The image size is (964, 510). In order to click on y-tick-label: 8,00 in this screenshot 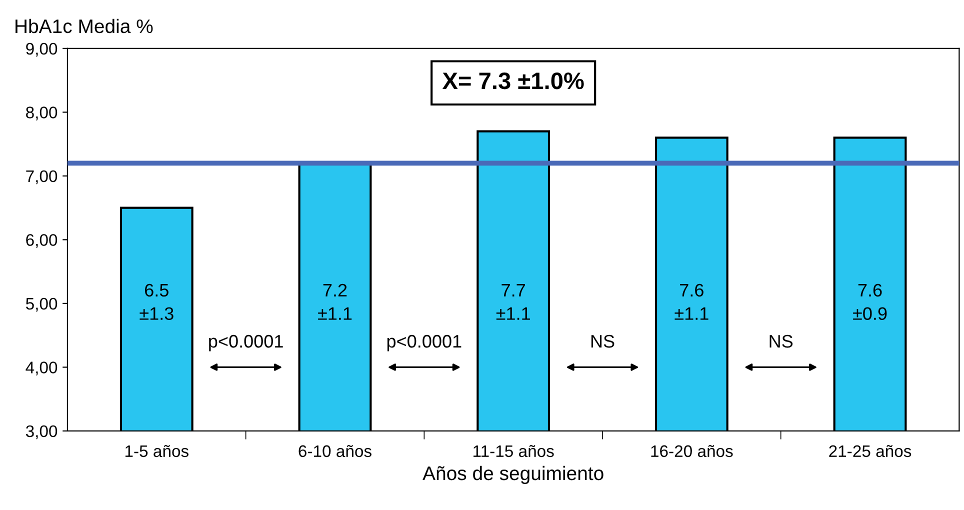, I will do `click(42, 113)`.